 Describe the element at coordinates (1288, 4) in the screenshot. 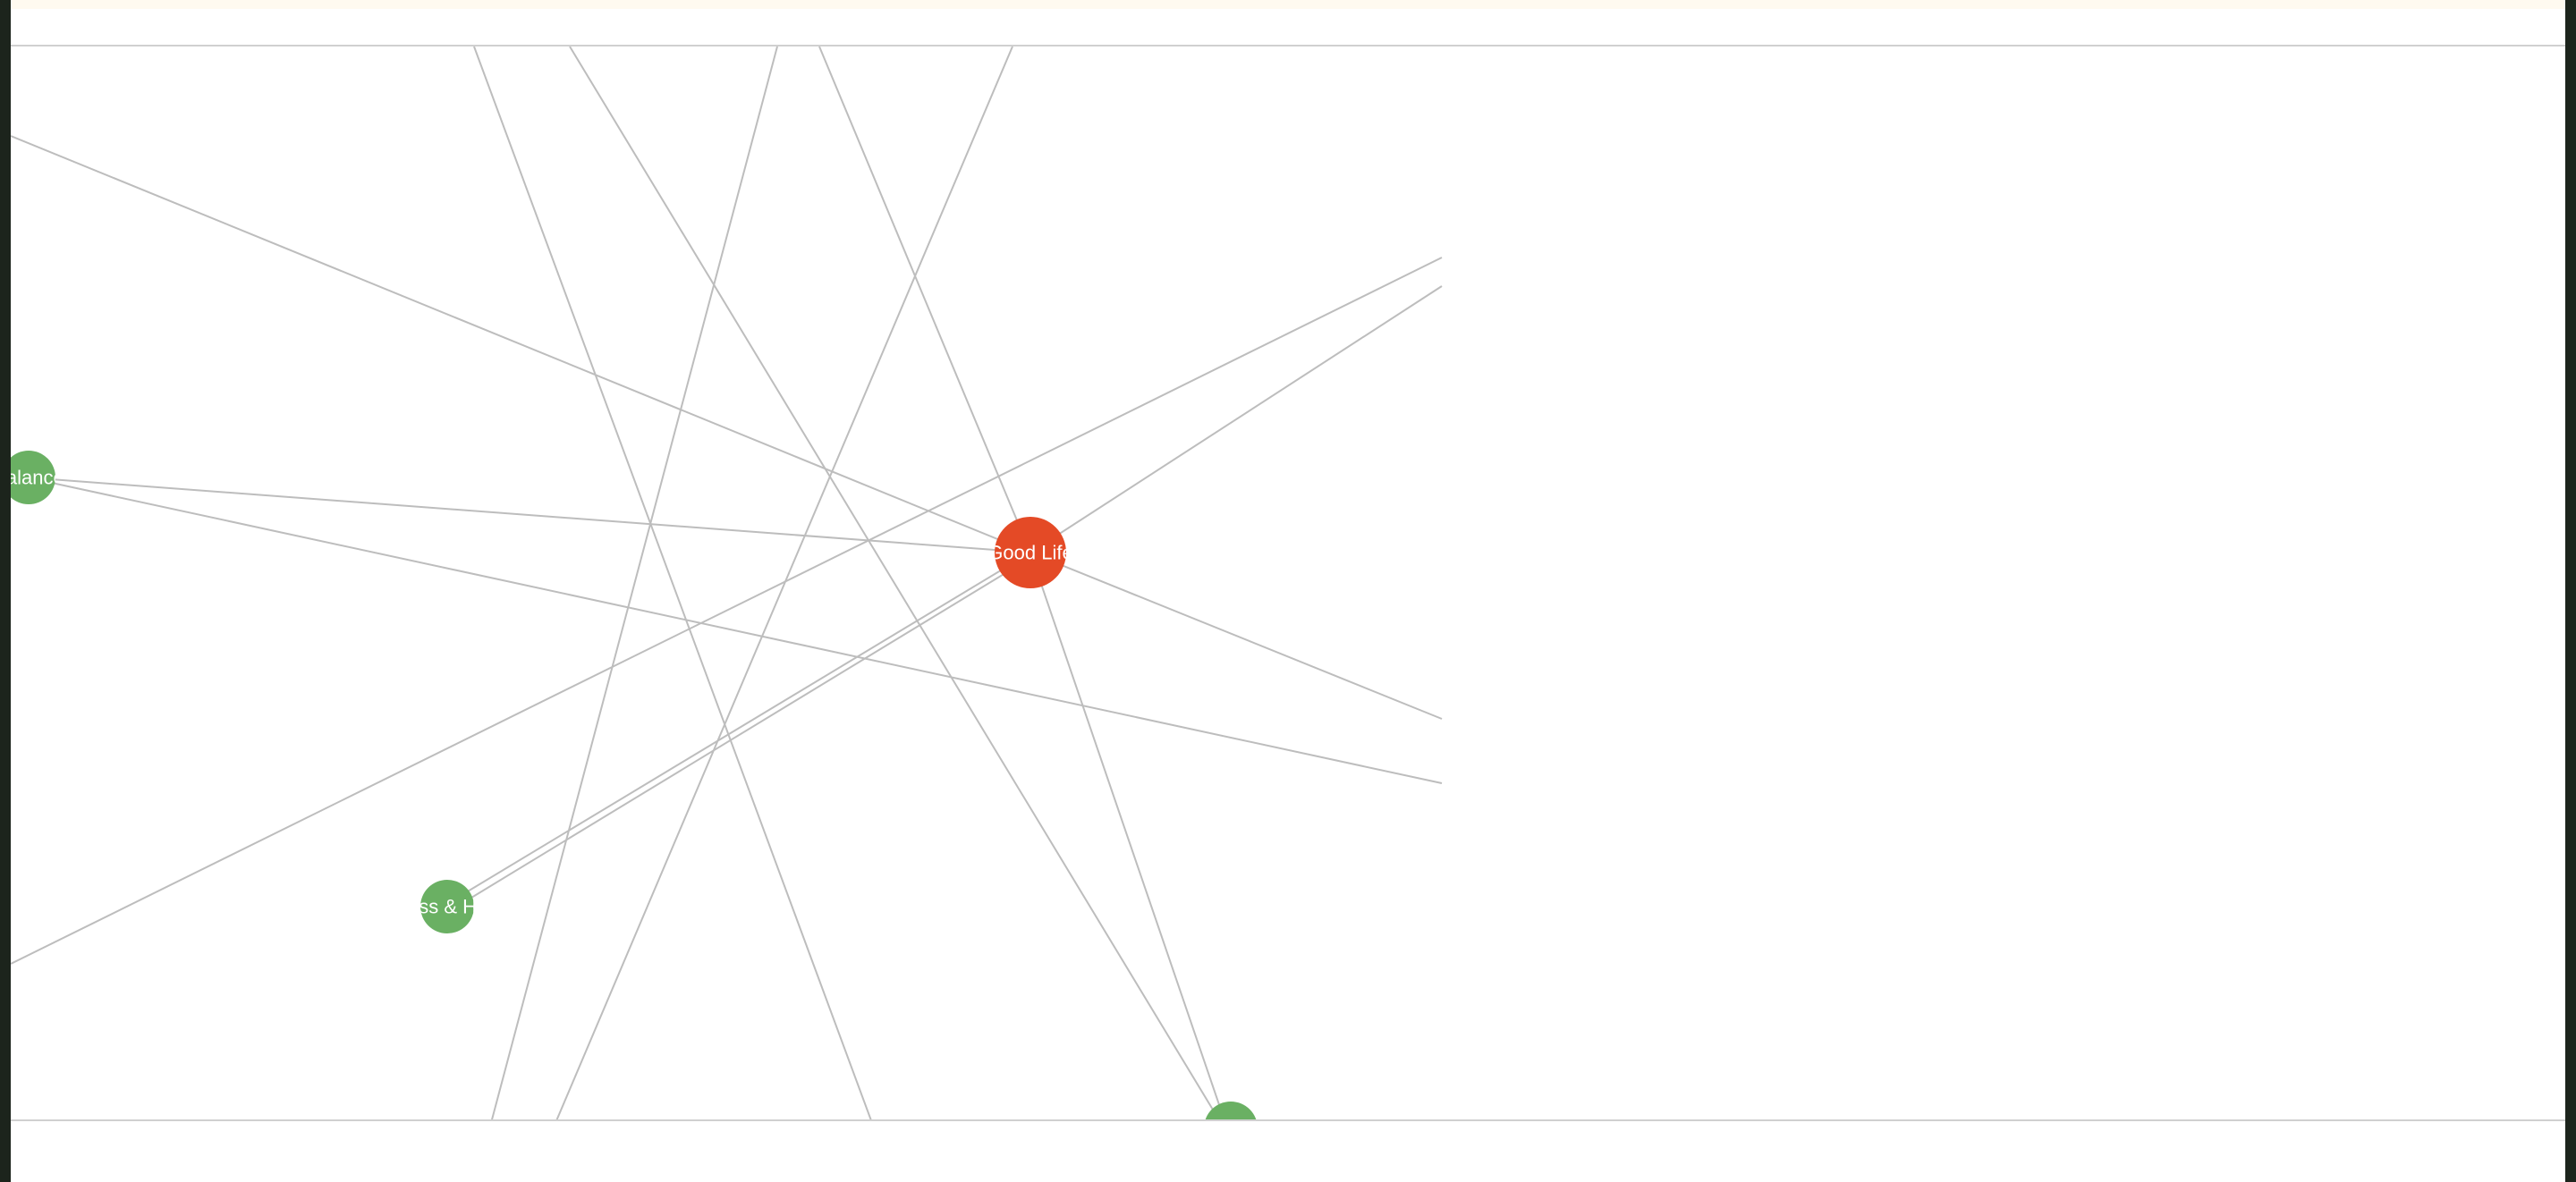

I see `top-strip` at that location.